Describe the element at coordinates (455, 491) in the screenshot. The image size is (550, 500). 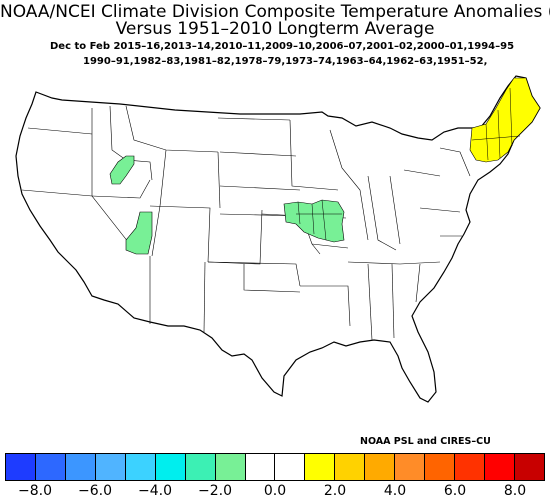
I see `color-scale-tick-label: 6.0` at that location.